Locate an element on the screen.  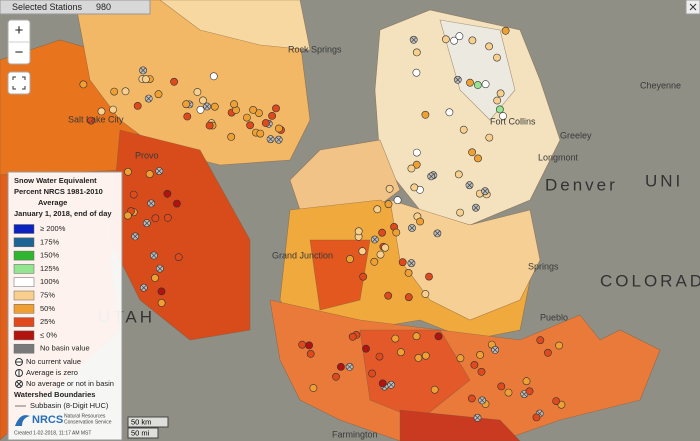
scale-km is located at coordinates (148, 422).